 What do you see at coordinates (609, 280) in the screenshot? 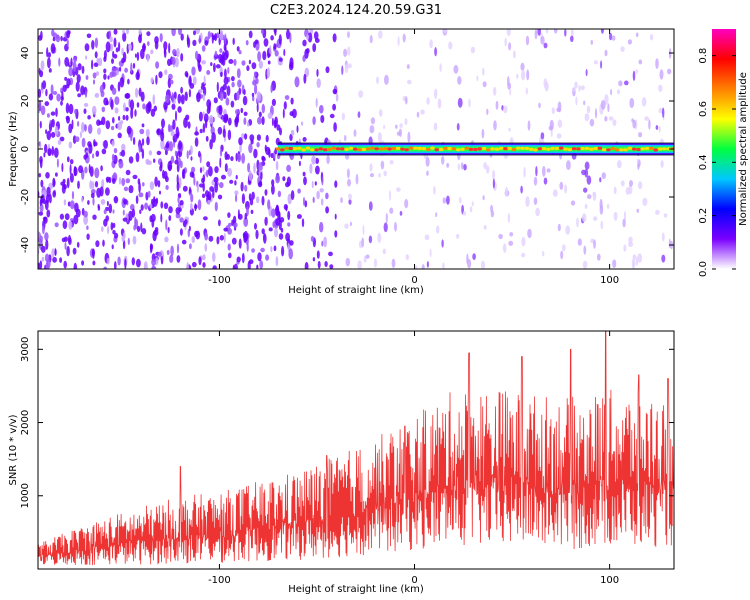
I see `x-tick-label: 100` at bounding box center [609, 280].